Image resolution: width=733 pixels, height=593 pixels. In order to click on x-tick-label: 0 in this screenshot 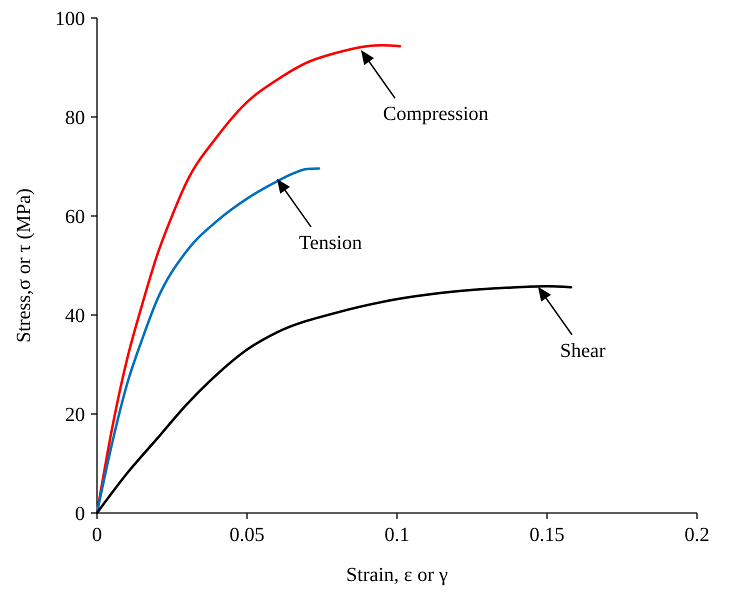, I will do `click(97, 535)`.